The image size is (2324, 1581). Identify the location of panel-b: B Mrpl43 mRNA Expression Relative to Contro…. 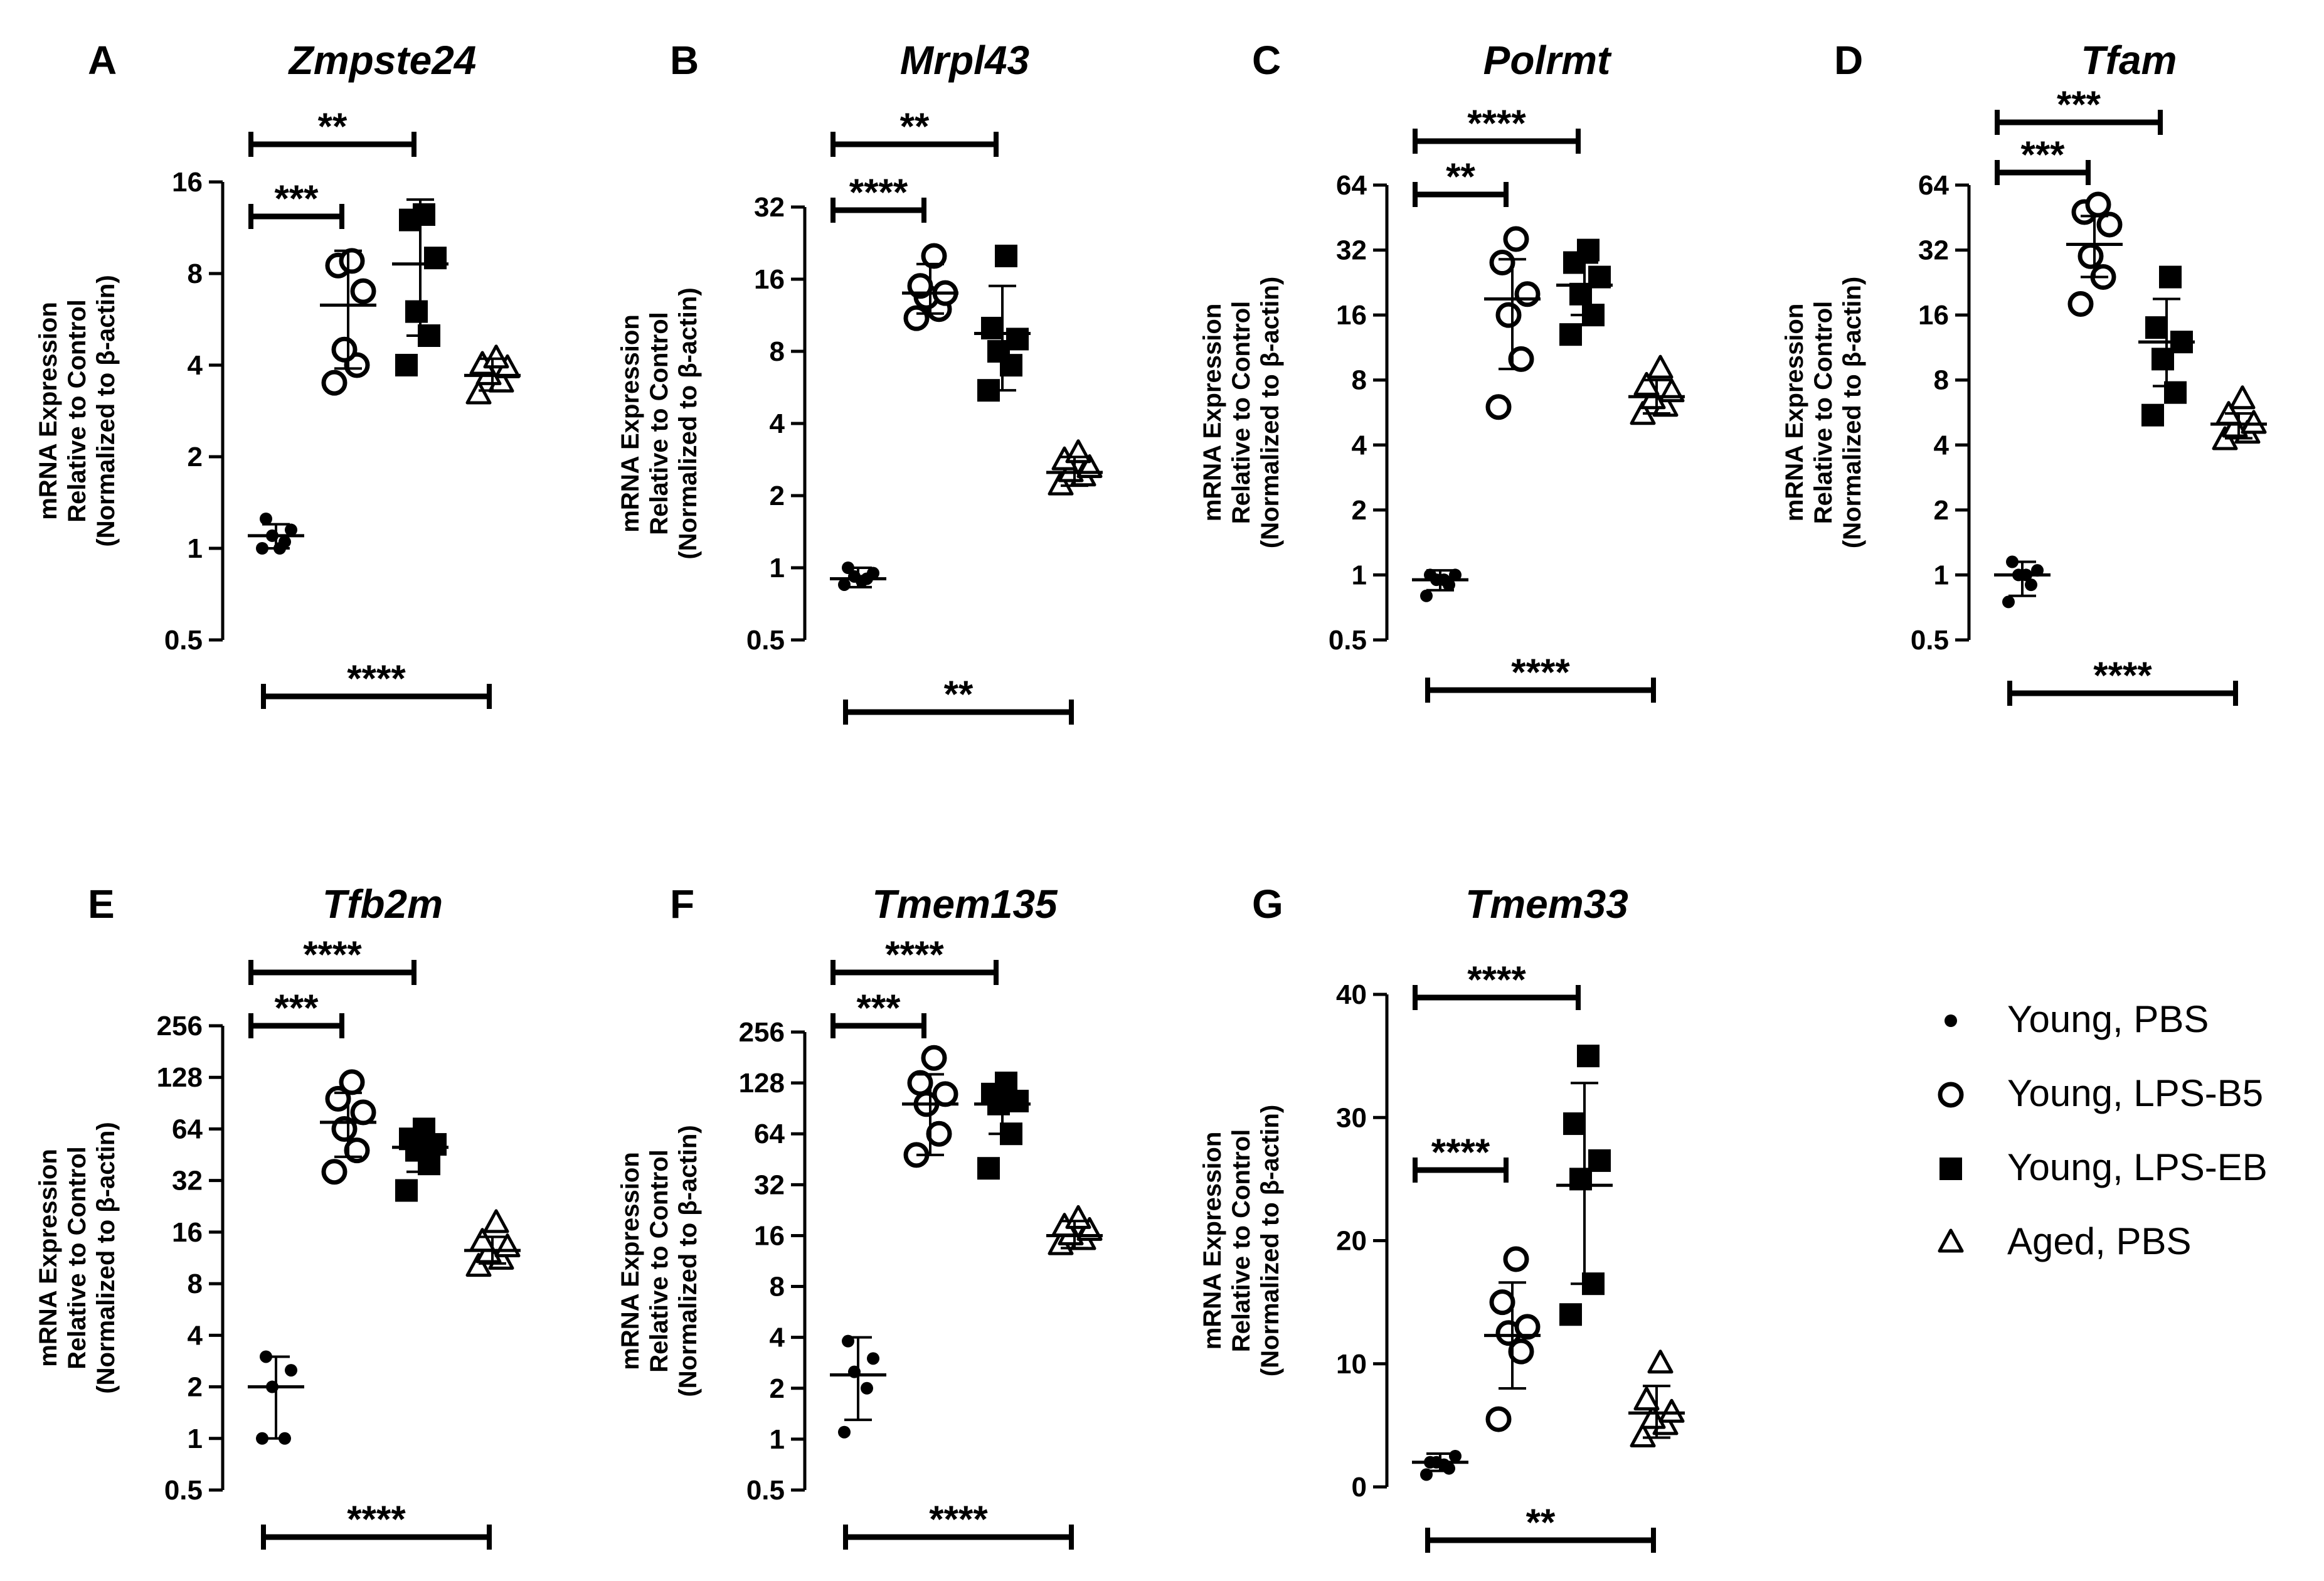
(860, 381).